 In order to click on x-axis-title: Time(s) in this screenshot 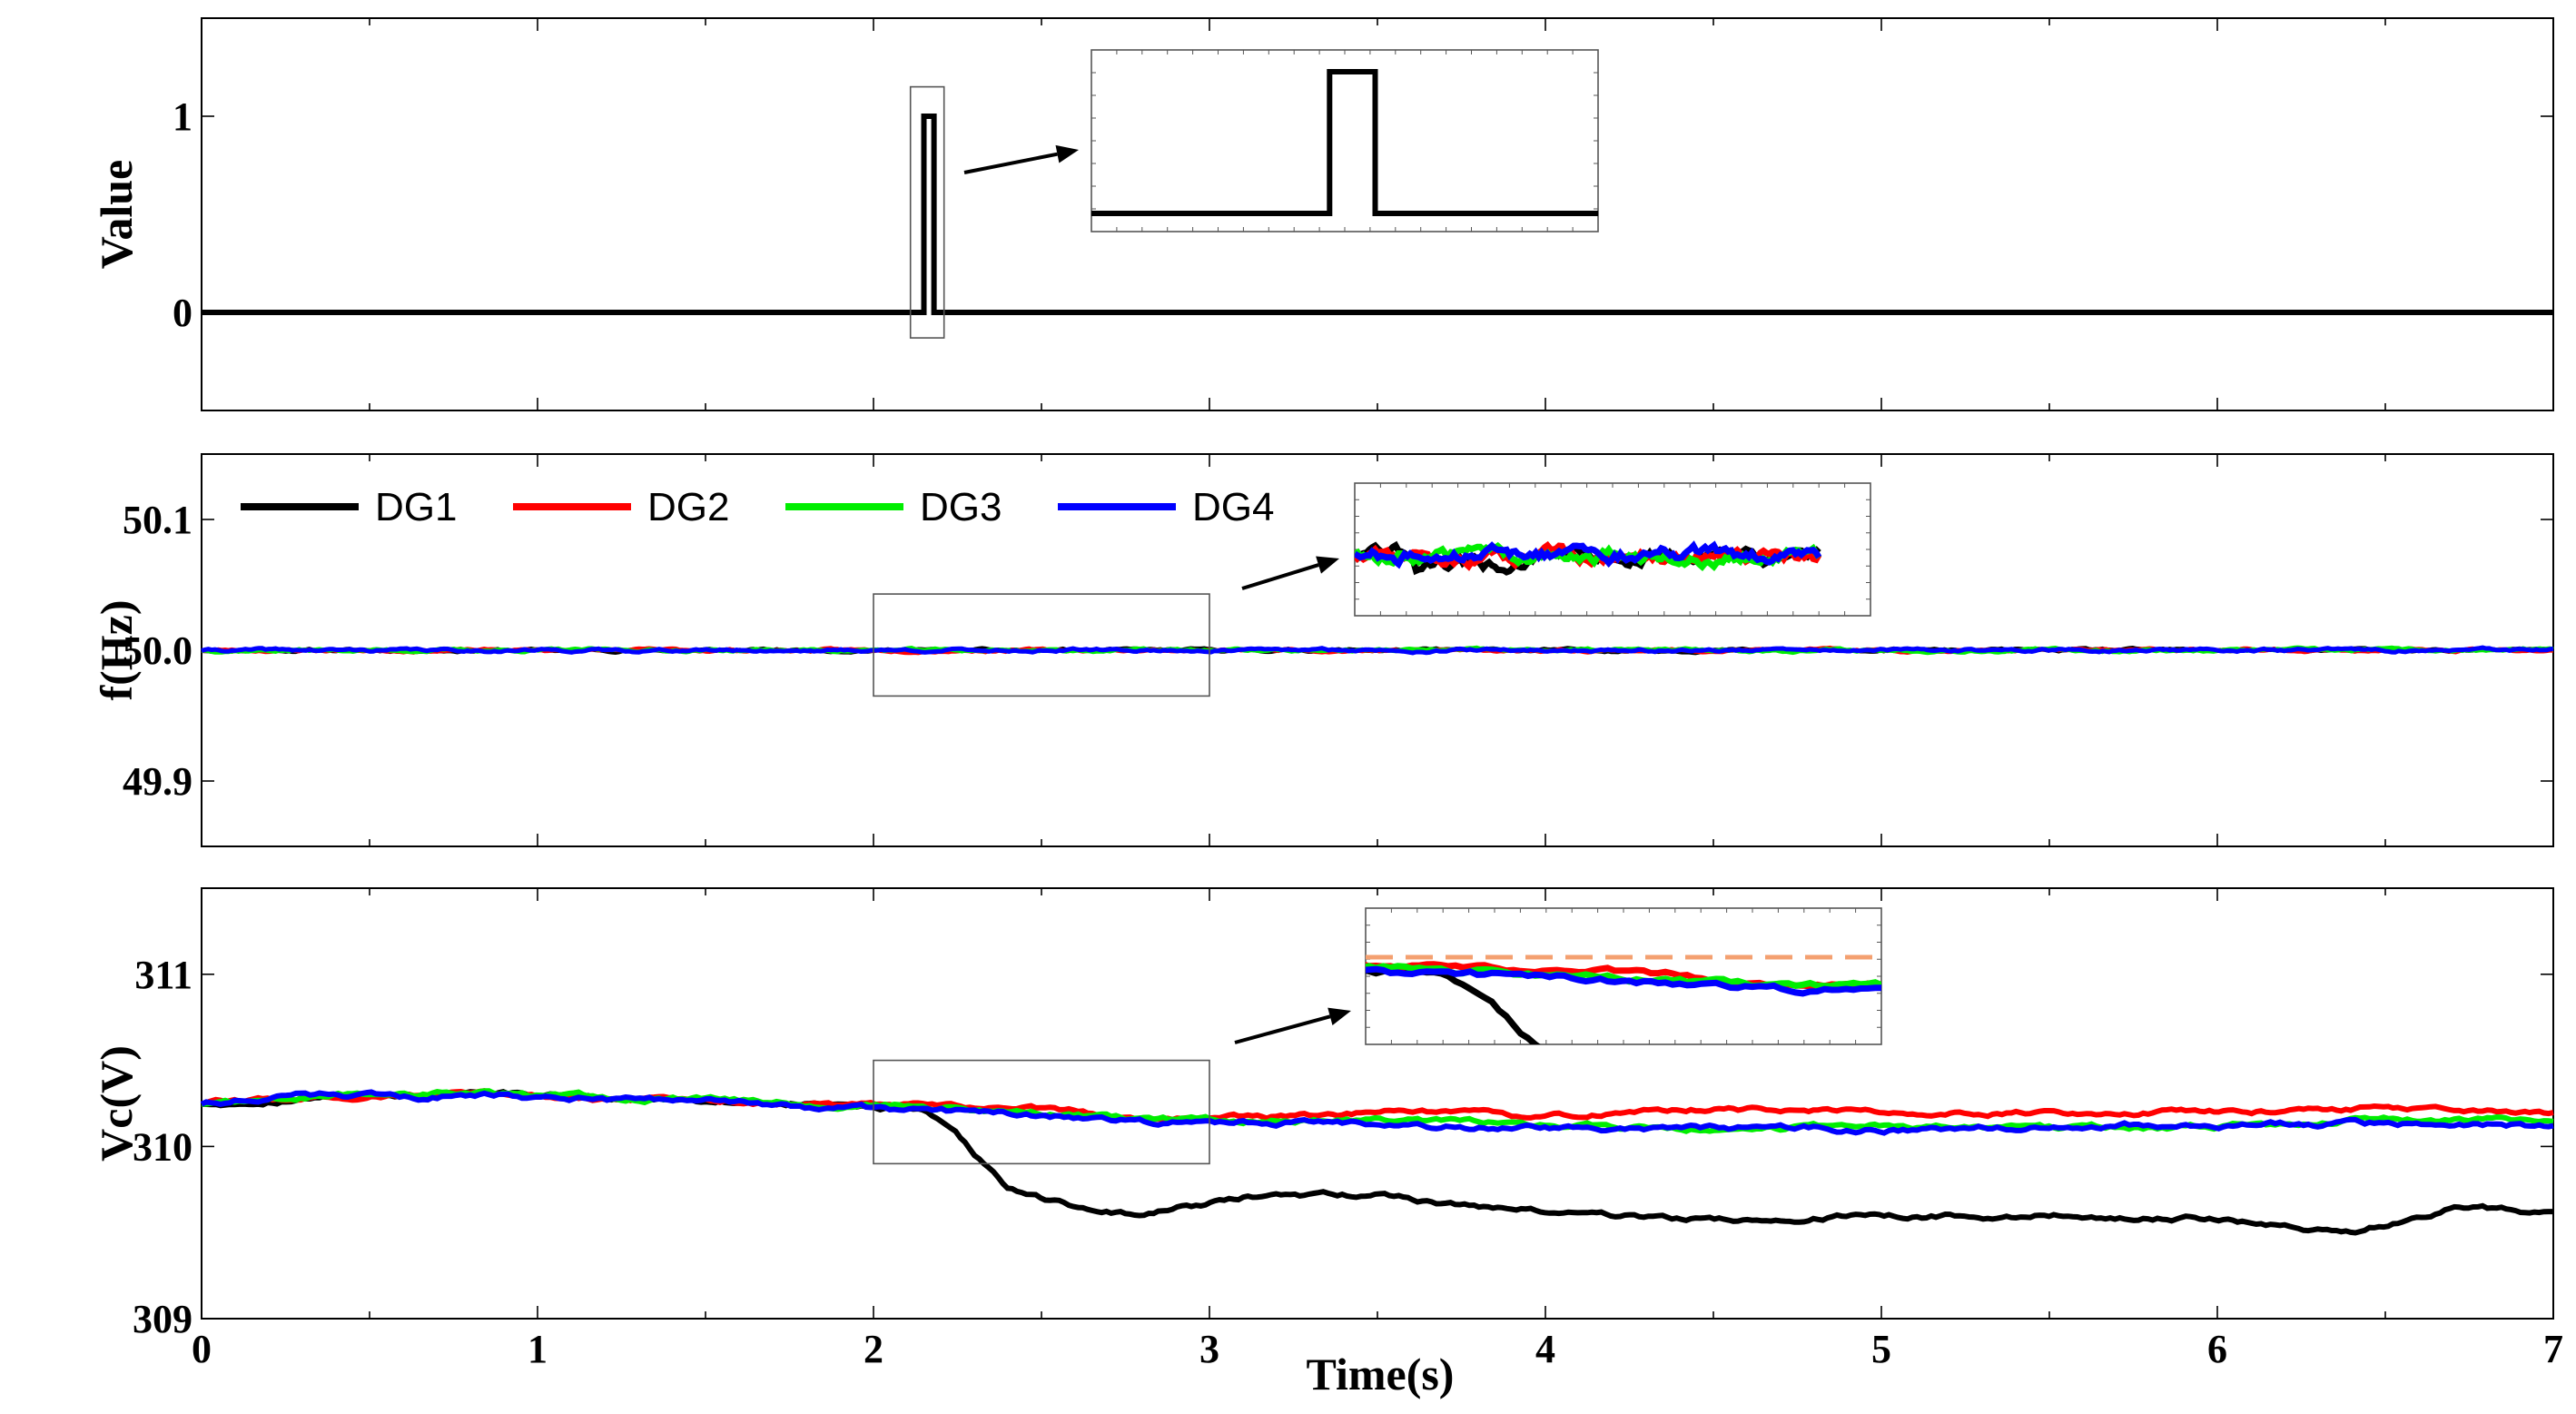, I will do `click(1381, 1374)`.